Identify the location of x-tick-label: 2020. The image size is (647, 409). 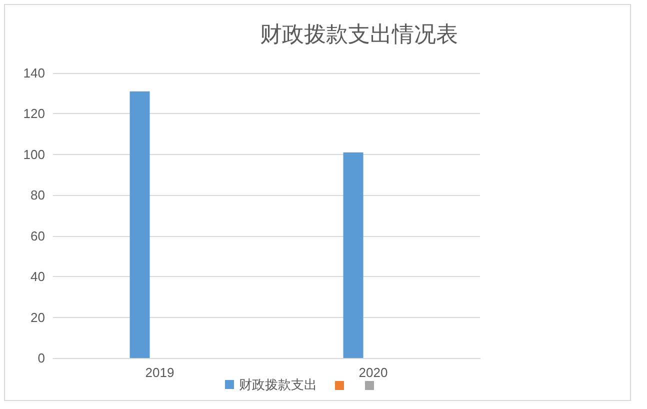
(373, 372).